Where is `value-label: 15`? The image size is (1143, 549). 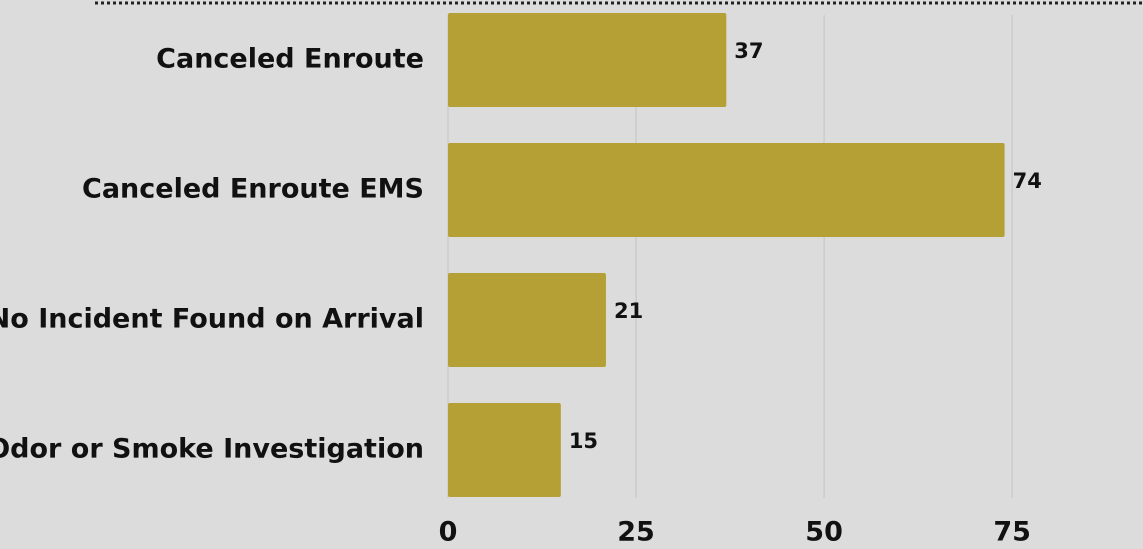 value-label: 15 is located at coordinates (583, 441).